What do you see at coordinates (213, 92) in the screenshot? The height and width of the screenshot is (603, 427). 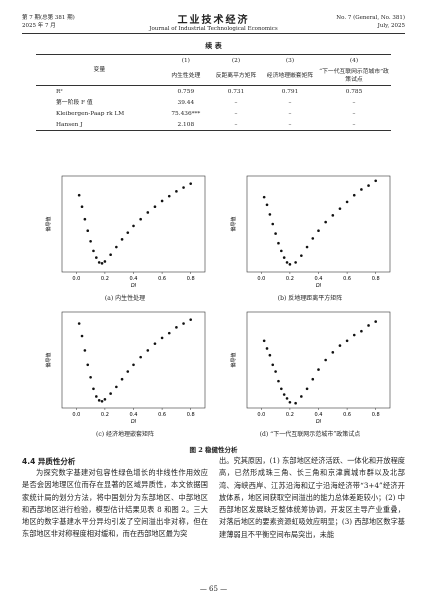 I see `table-row: R² 0.759 0.731 0.791 0.785` at bounding box center [213, 92].